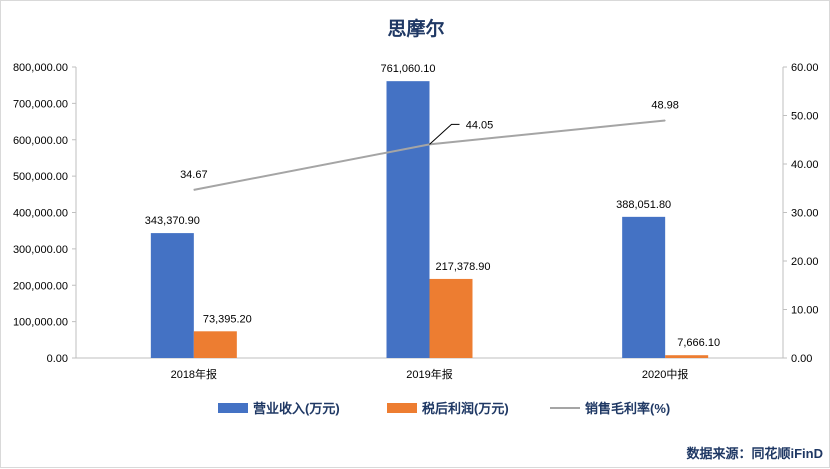 This screenshot has width=830, height=469. I want to click on left-tick-label: 800,000.00, so click(40, 68).